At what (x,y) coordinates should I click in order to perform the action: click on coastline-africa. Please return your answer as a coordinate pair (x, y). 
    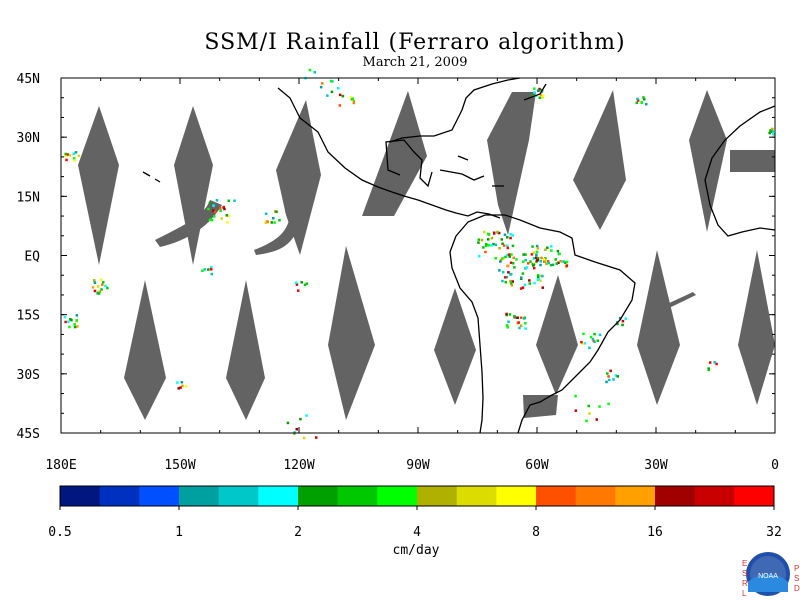
    Looking at the image, I should click on (740, 171).